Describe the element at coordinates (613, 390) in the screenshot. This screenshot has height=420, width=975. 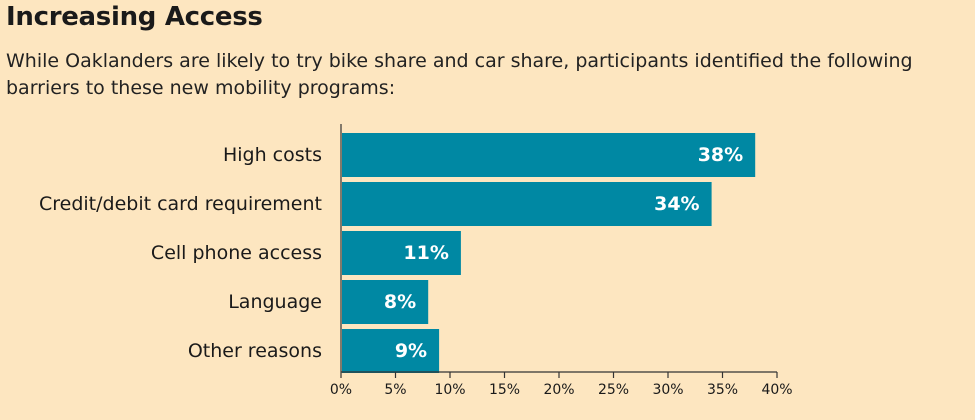
I see `x-tick-label: 25%` at that location.